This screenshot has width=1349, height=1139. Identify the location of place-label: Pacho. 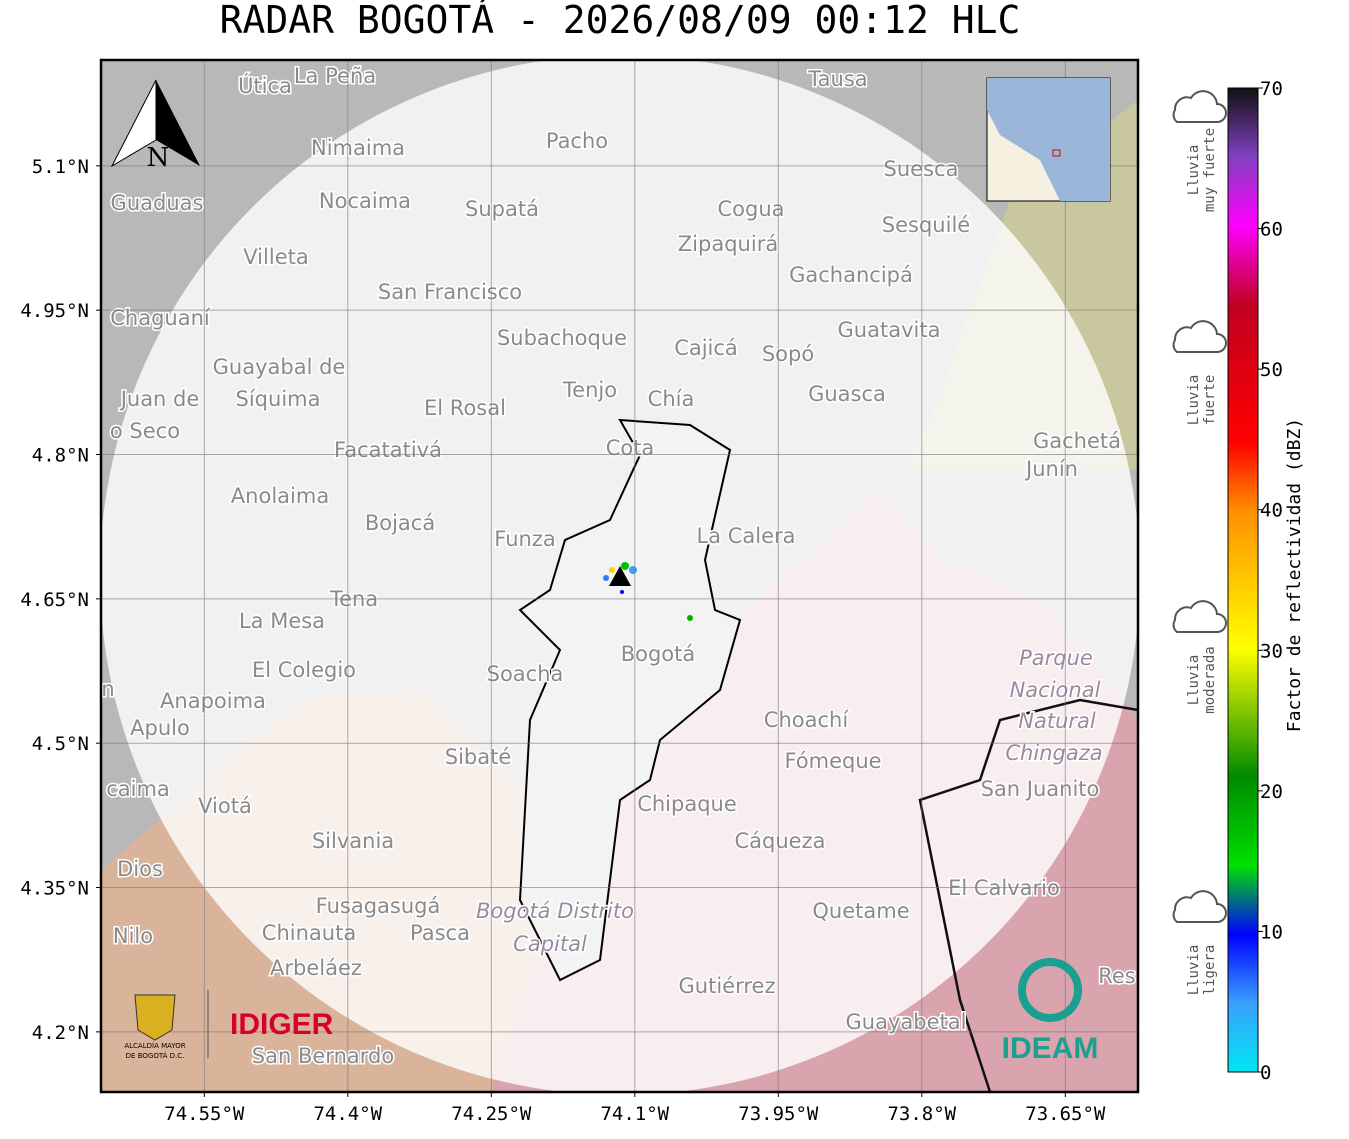
(577, 141).